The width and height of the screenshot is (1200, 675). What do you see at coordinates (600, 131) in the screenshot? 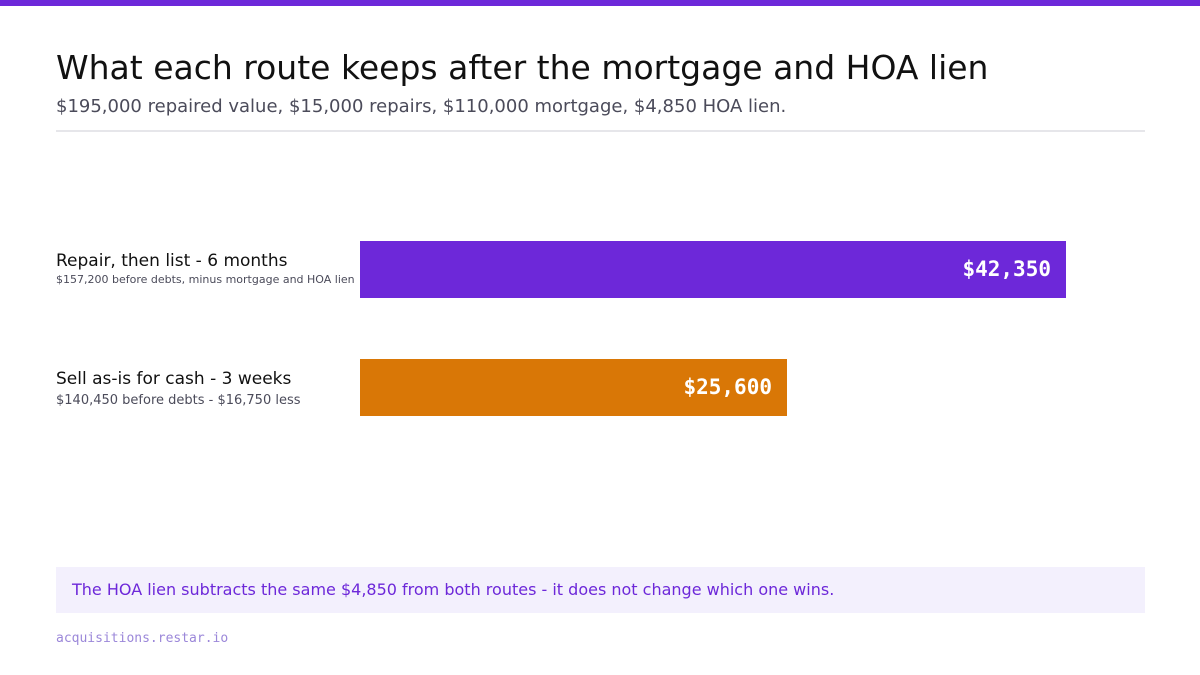
I see `header-divider` at bounding box center [600, 131].